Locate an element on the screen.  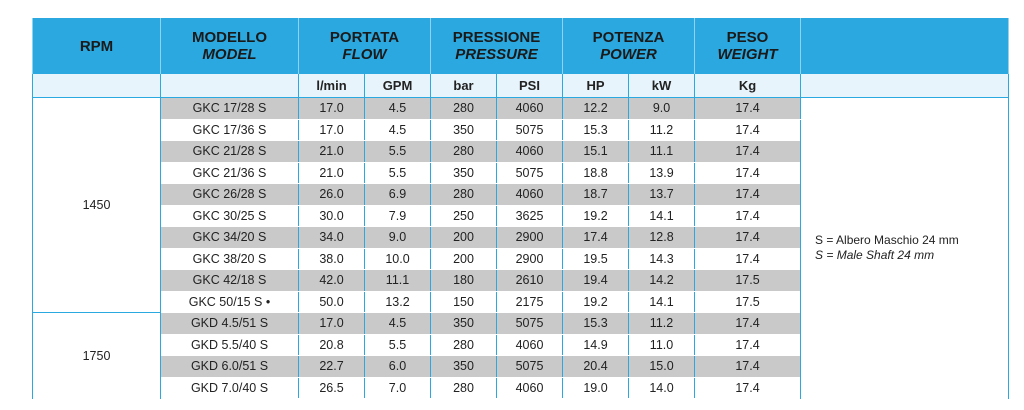
model-cell: GKC 38/20 S is located at coordinates (229, 259).